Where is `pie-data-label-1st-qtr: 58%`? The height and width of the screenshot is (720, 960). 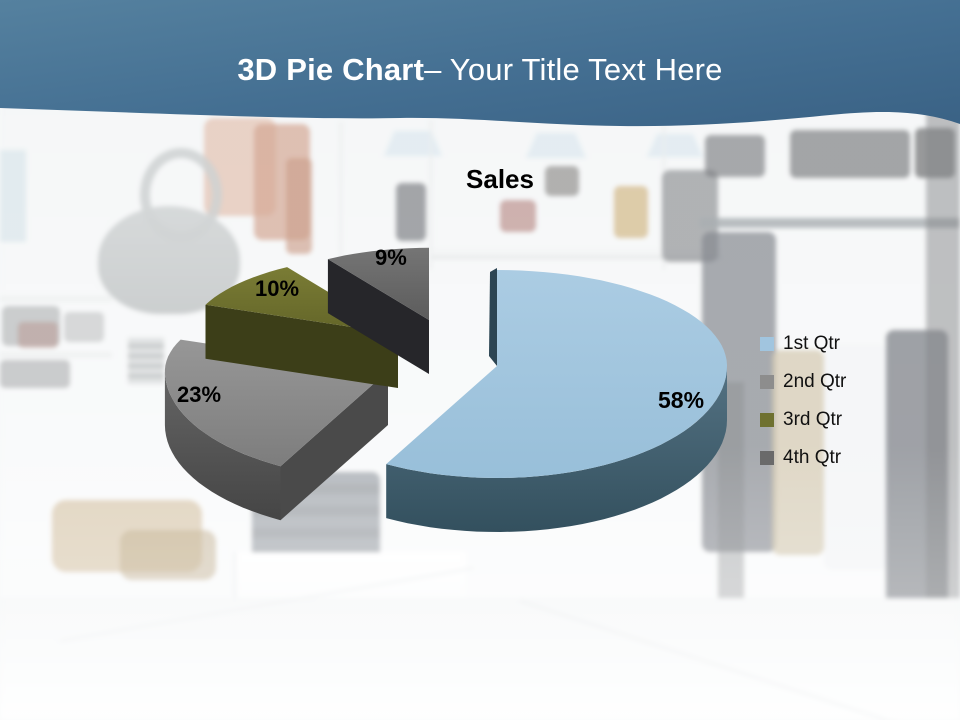
pie-data-label-1st-qtr: 58% is located at coordinates (681, 400).